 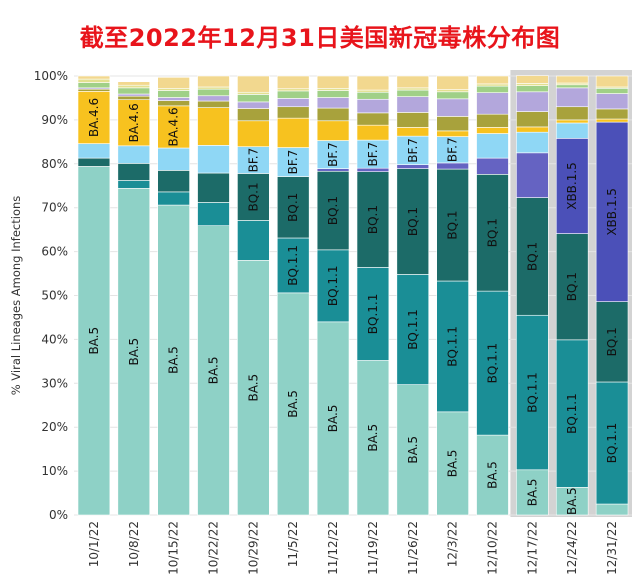 What do you see at coordinates (492, 166) in the screenshot?
I see `bar-segment-XBB` at bounding box center [492, 166].